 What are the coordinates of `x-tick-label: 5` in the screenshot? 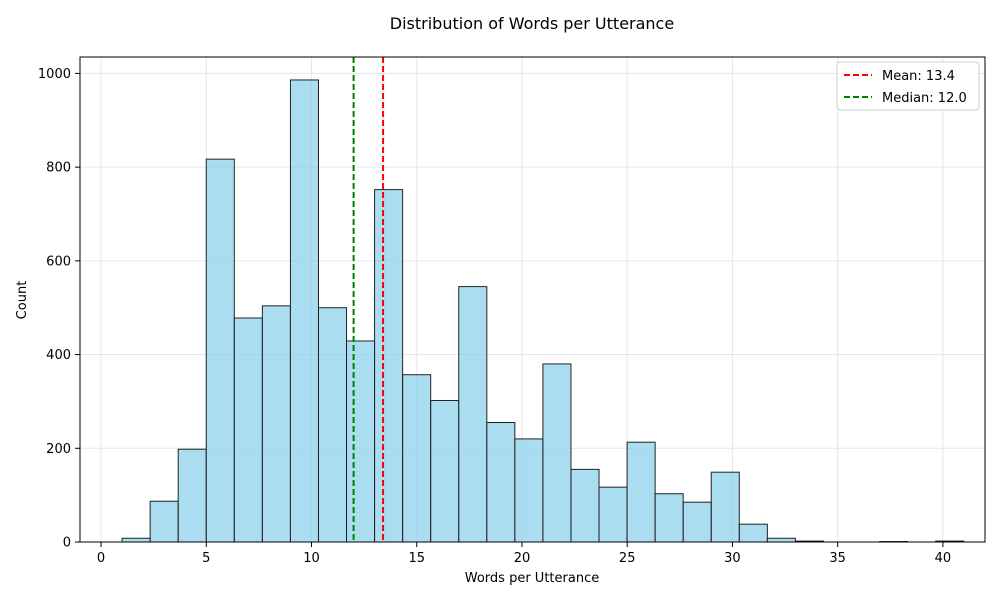 It's located at (206, 558).